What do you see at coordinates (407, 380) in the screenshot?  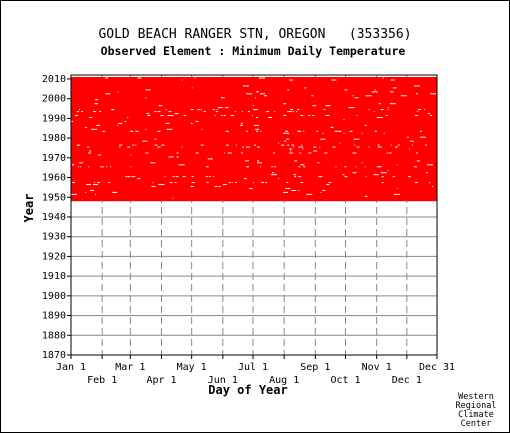 I see `x-tick-label: Dec 1` at bounding box center [407, 380].